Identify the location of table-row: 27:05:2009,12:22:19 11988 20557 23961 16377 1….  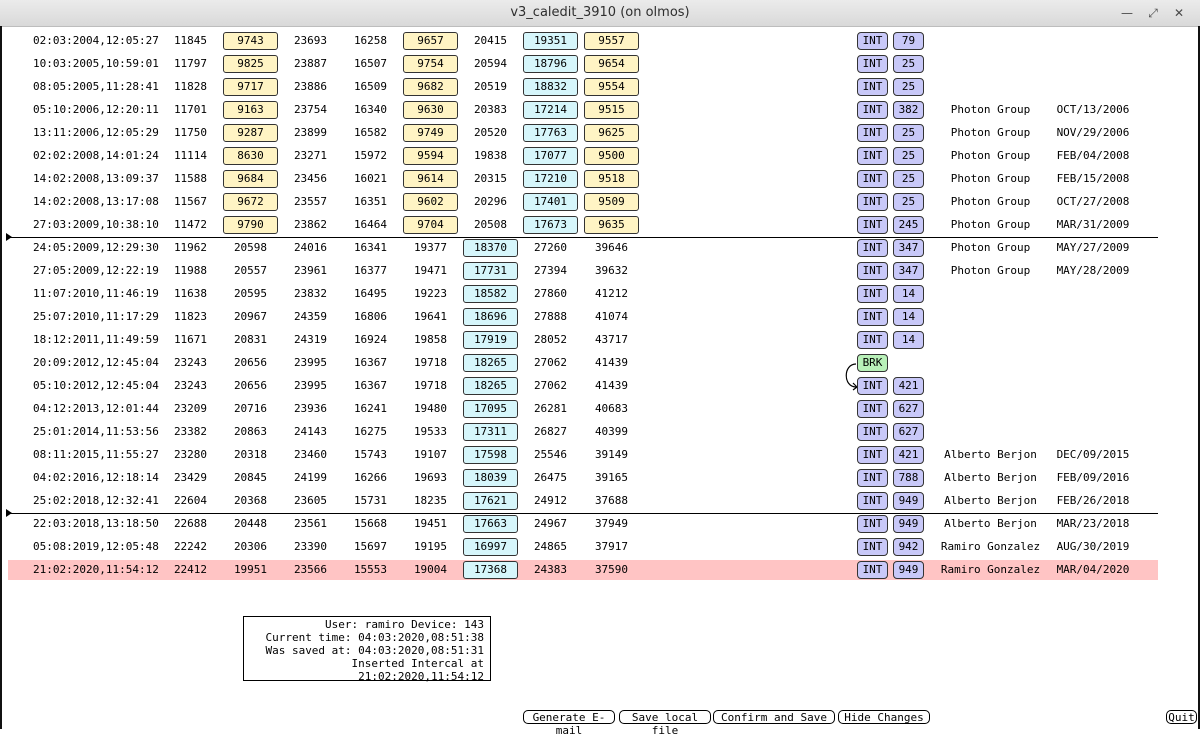
(583, 271).